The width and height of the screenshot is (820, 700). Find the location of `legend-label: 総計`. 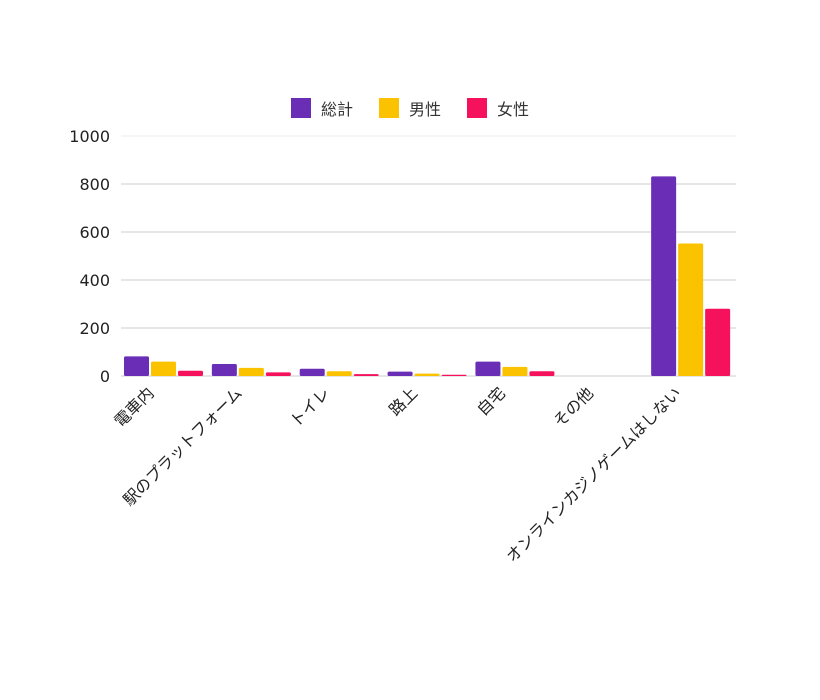

legend-label: 総計 is located at coordinates (336, 109).